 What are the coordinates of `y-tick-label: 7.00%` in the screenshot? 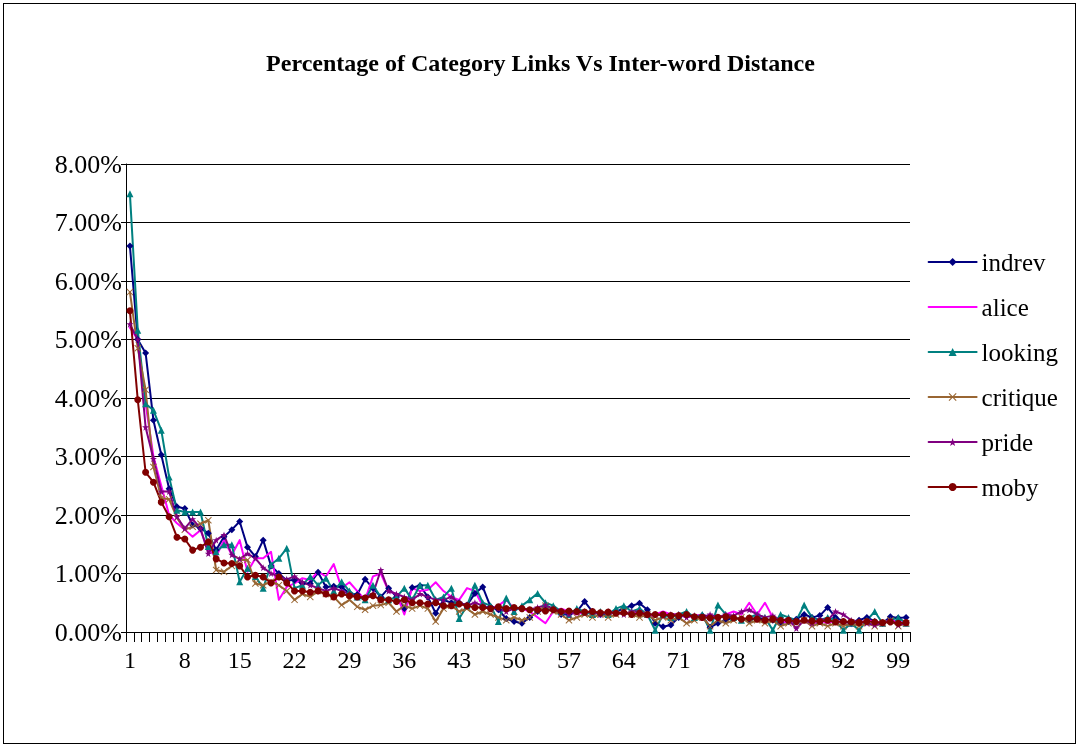 It's located at (88, 222).